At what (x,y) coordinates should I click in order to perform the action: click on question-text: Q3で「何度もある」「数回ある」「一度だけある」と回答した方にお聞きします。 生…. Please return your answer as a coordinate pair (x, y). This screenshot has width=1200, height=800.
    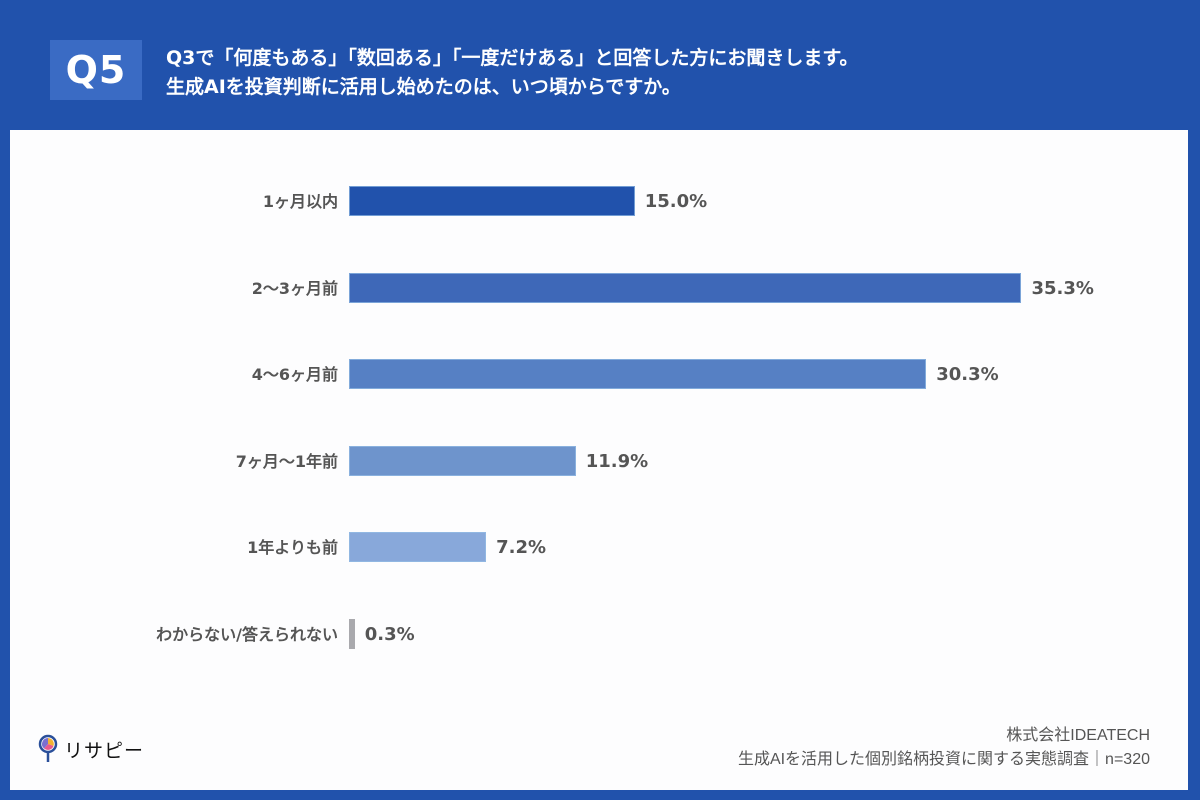
    Looking at the image, I should click on (512, 73).